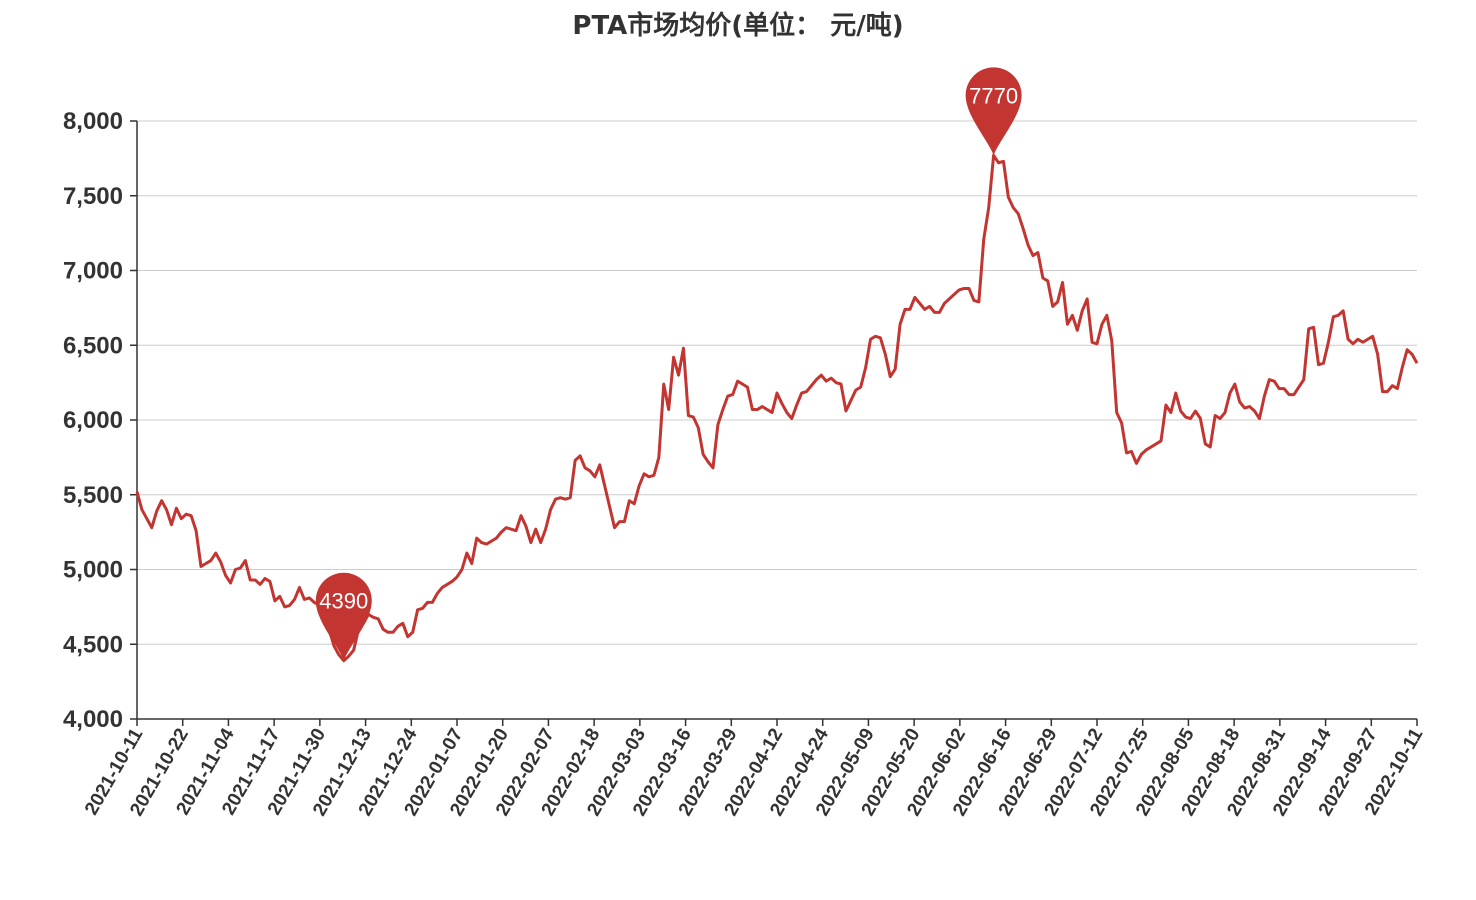  I want to click on y-tick-label: 7,500, so click(93, 196).